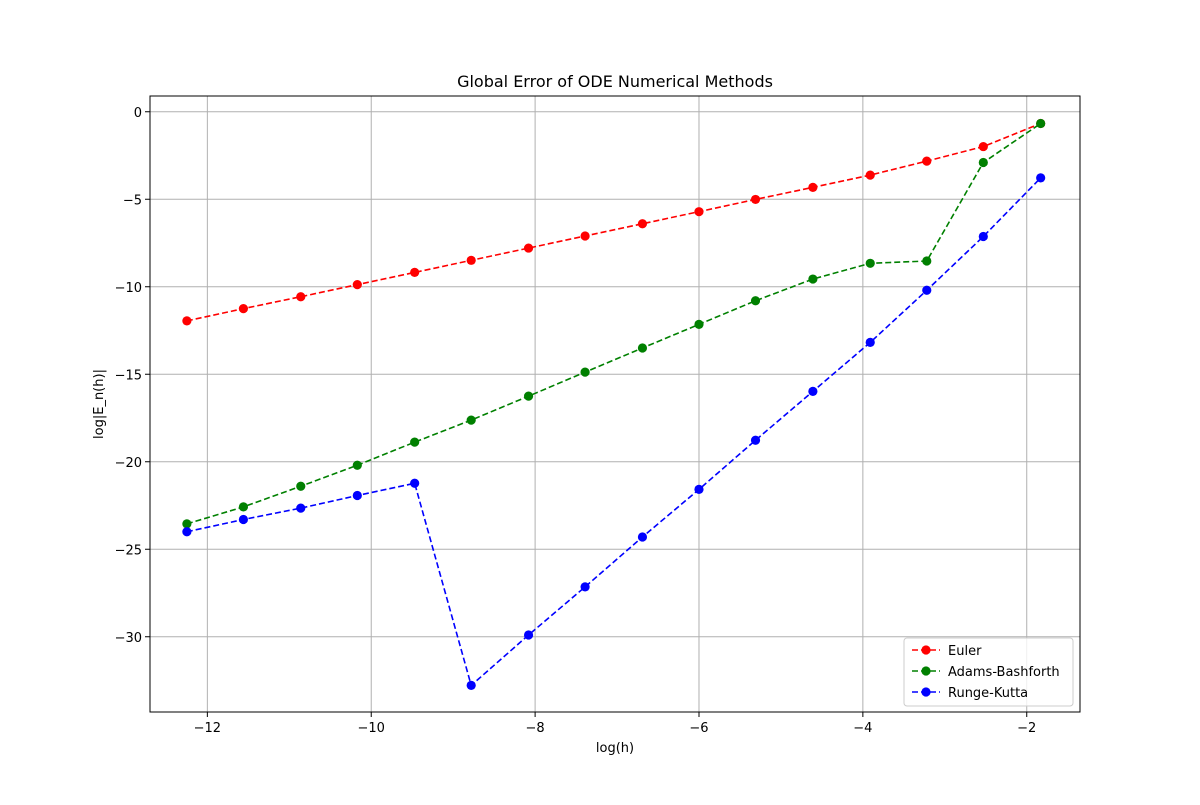 This screenshot has height=805, width=1200. What do you see at coordinates (947, 651) in the screenshot?
I see `legend-entry-euler: Euler` at bounding box center [947, 651].